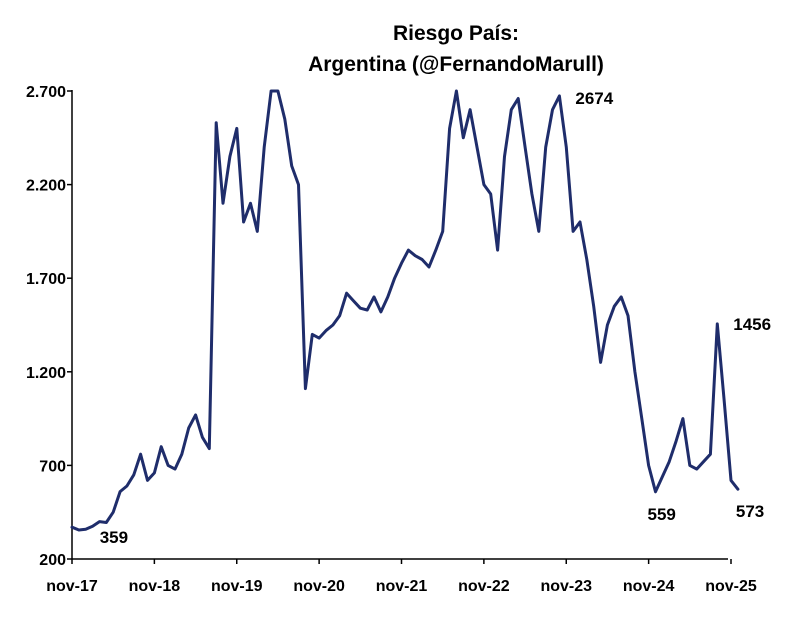 Image resolution: width=812 pixels, height=633 pixels. I want to click on x-tick-label: nov-19, so click(237, 586).